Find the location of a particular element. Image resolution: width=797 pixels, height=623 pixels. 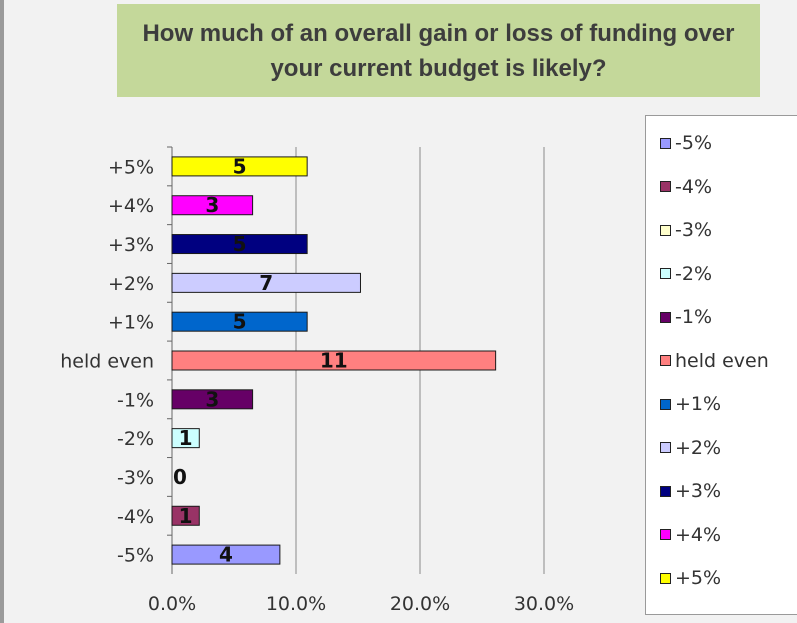

legend-item: -5% is located at coordinates (686, 143).